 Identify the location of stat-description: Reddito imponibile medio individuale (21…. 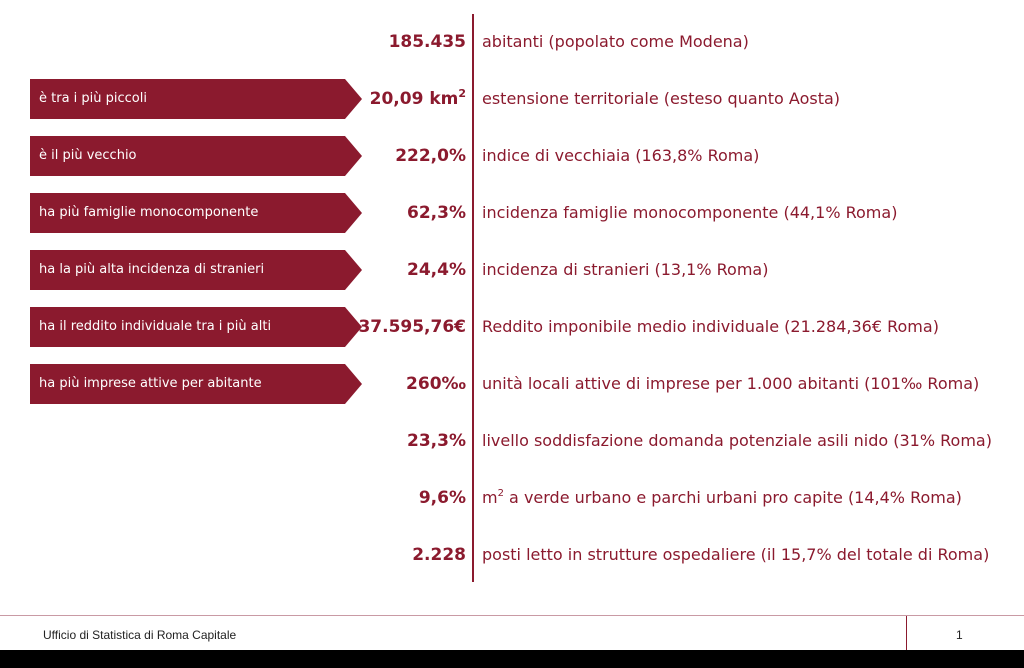
(710, 326).